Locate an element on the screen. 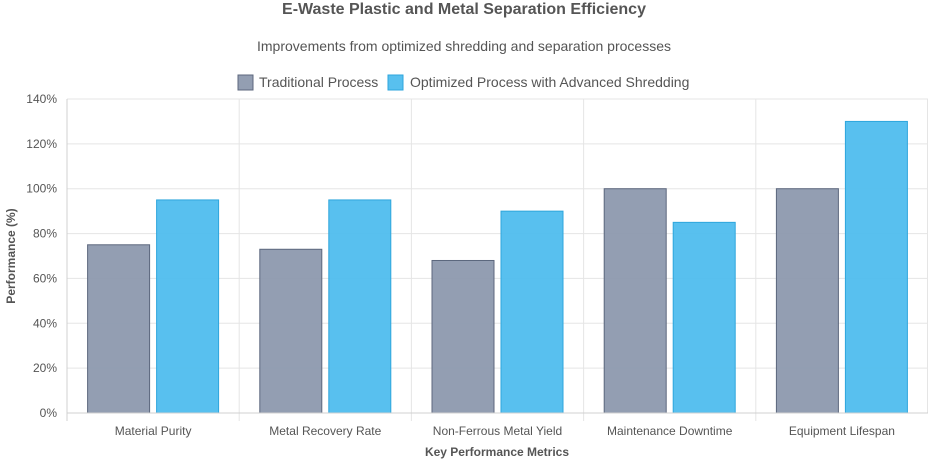 This screenshot has height=464, width=928. y-tick-label: 140% is located at coordinates (41, 99).